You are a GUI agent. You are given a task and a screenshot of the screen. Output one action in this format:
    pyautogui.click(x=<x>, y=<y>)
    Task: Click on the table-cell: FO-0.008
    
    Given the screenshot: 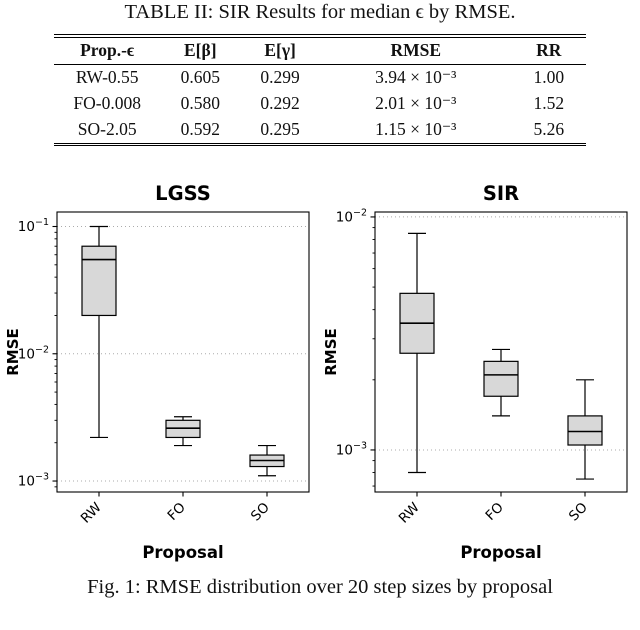 What is the action you would take?
    pyautogui.click(x=107, y=103)
    